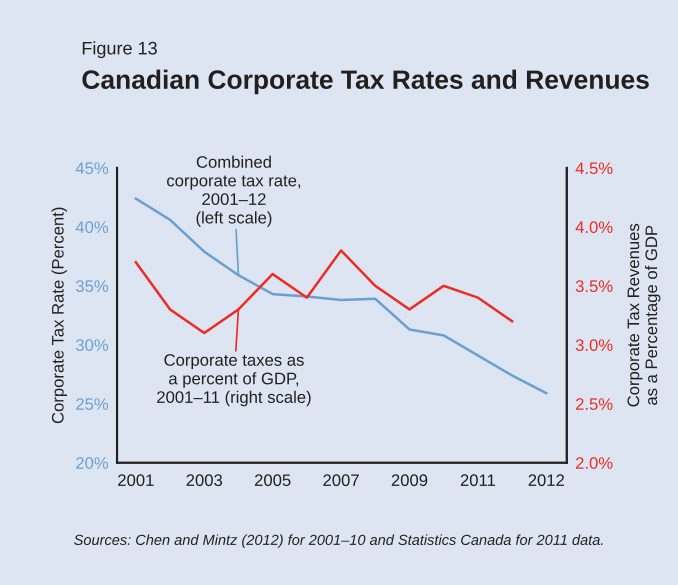  What do you see at coordinates (594, 286) in the screenshot?
I see `y2-tick-label: 3.5%` at bounding box center [594, 286].